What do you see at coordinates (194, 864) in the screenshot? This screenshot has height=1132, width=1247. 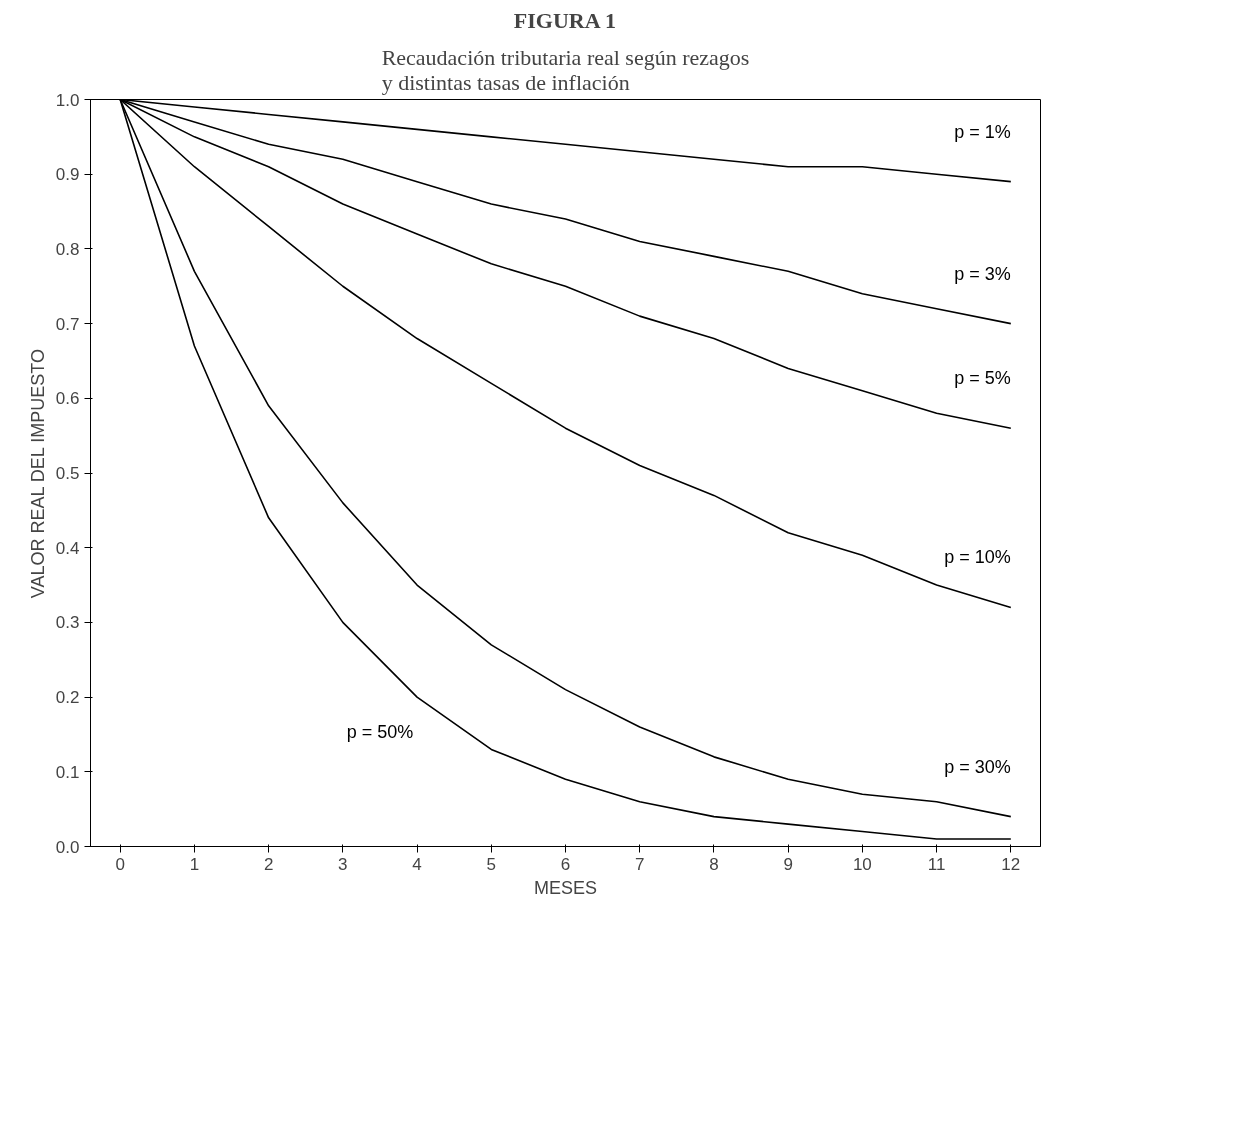 I see `x-tick-label: 1` at bounding box center [194, 864].